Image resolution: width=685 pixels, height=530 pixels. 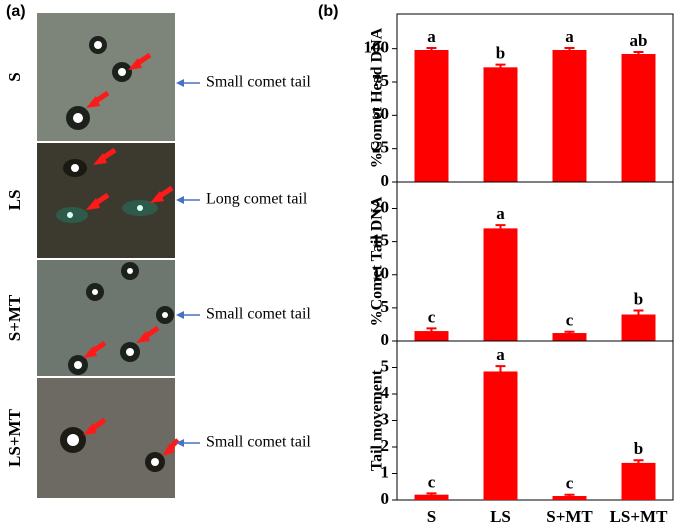 What do you see at coordinates (377, 97) in the screenshot?
I see `y-axis-label: %Comet Head DNA` at bounding box center [377, 97].